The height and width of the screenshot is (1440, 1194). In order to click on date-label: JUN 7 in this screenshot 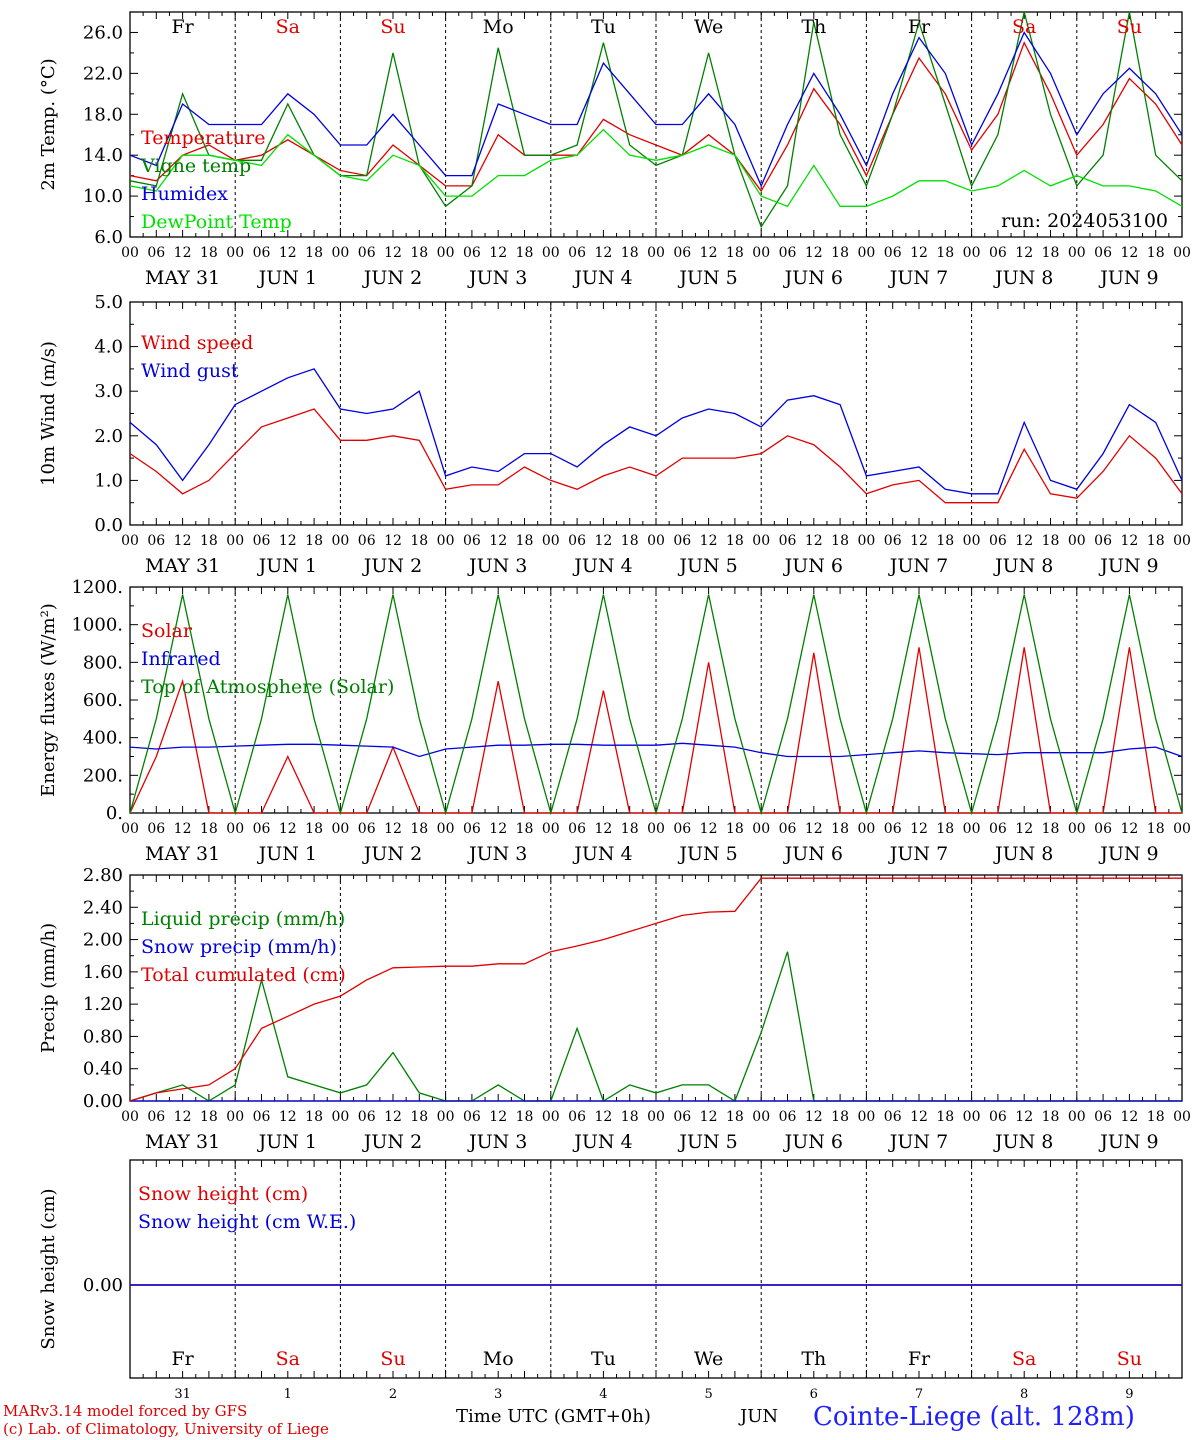, I will do `click(918, 854)`.